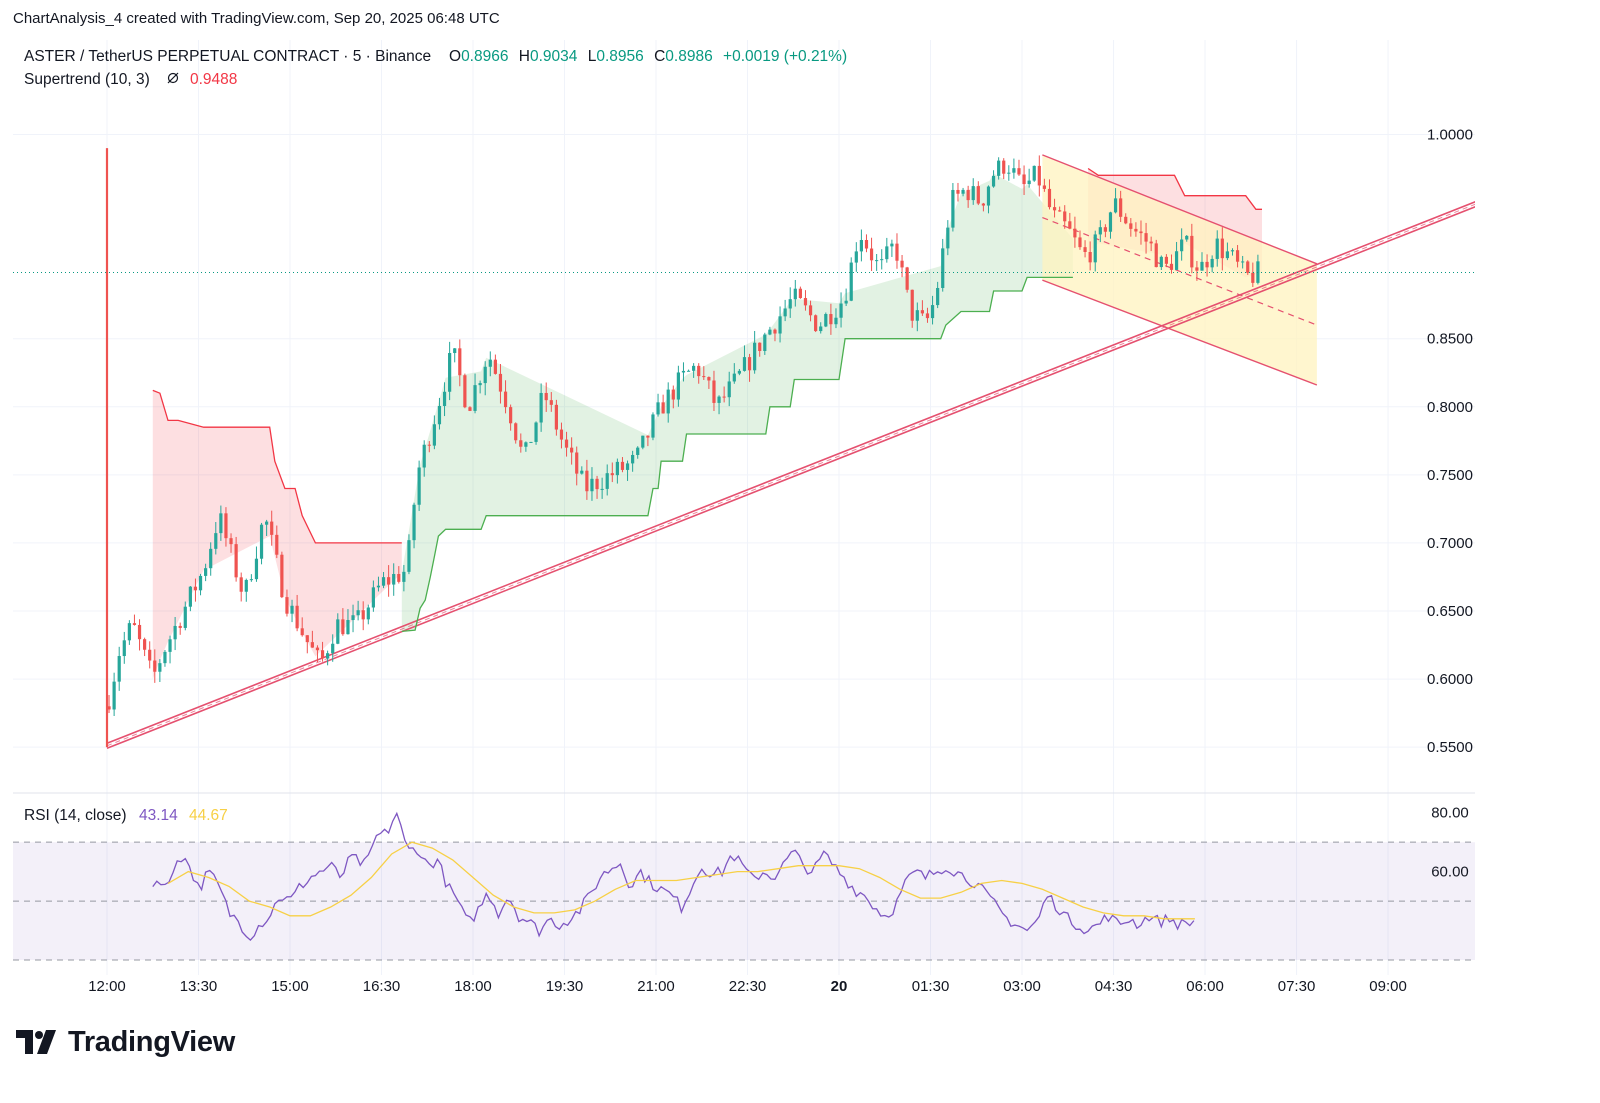 The image size is (1600, 1103). I want to click on time-tick-label: 06:00, so click(1205, 986).